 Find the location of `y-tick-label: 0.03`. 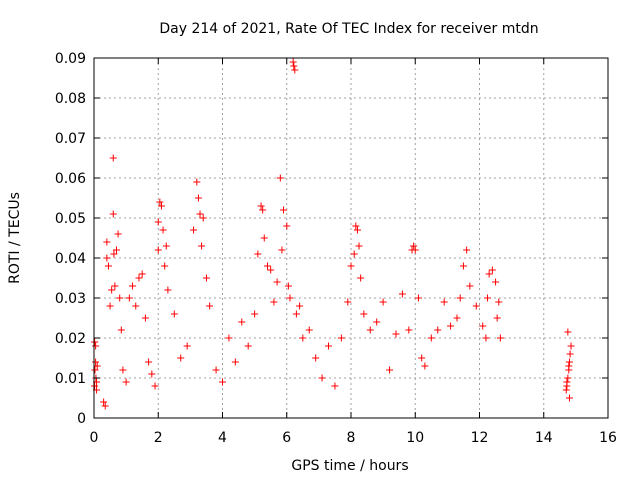

y-tick-label: 0.03 is located at coordinates (70, 299).